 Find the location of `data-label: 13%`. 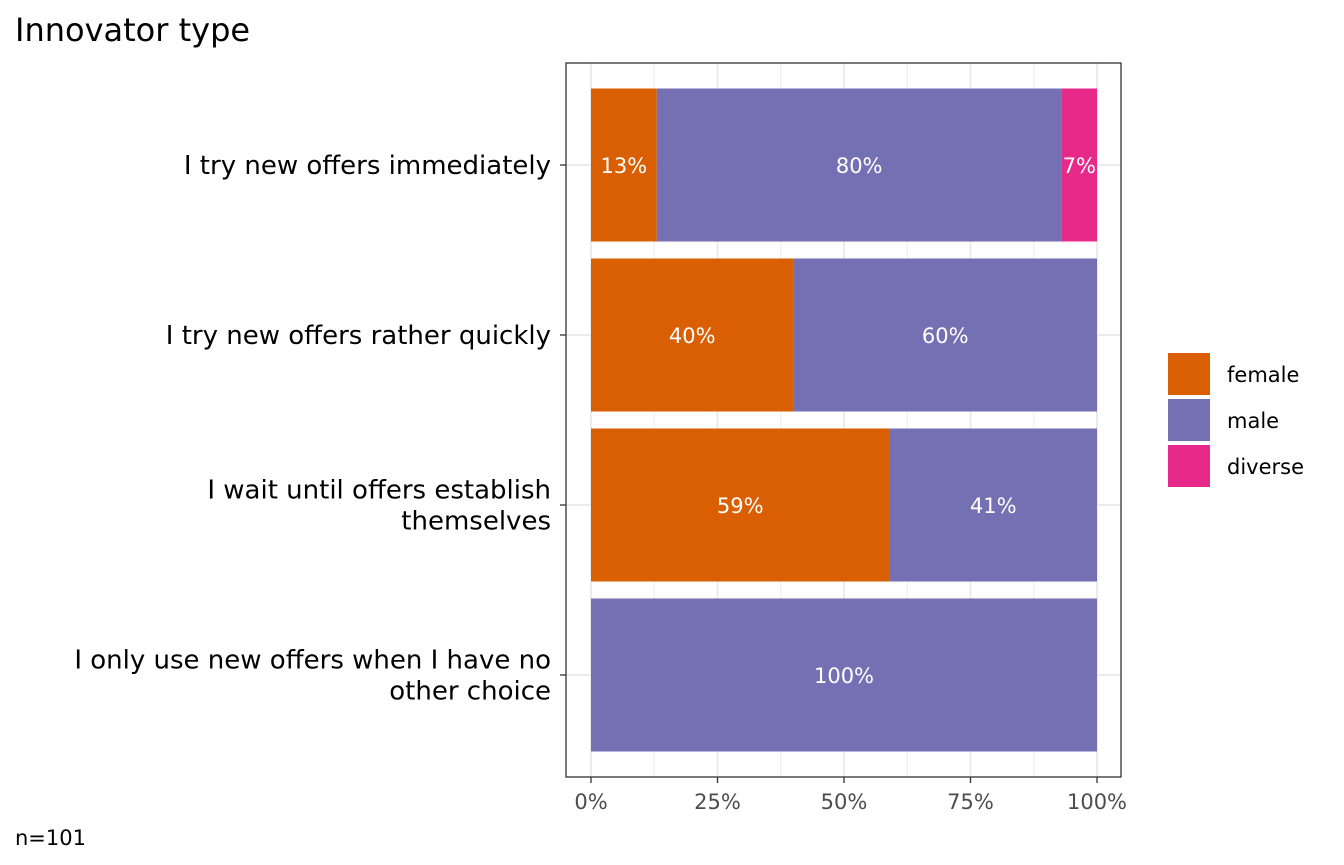

data-label: 13% is located at coordinates (624, 166).